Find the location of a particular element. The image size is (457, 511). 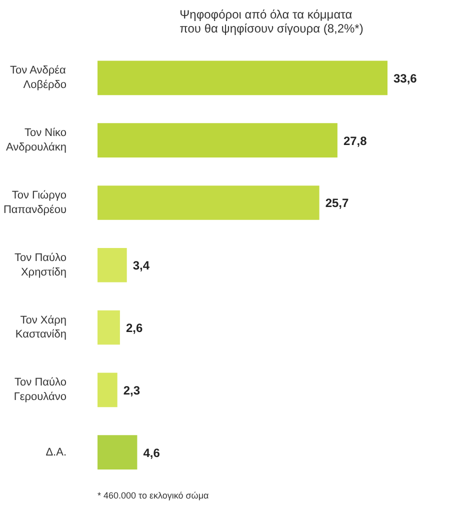

data-label: 27,8 is located at coordinates (355, 141).